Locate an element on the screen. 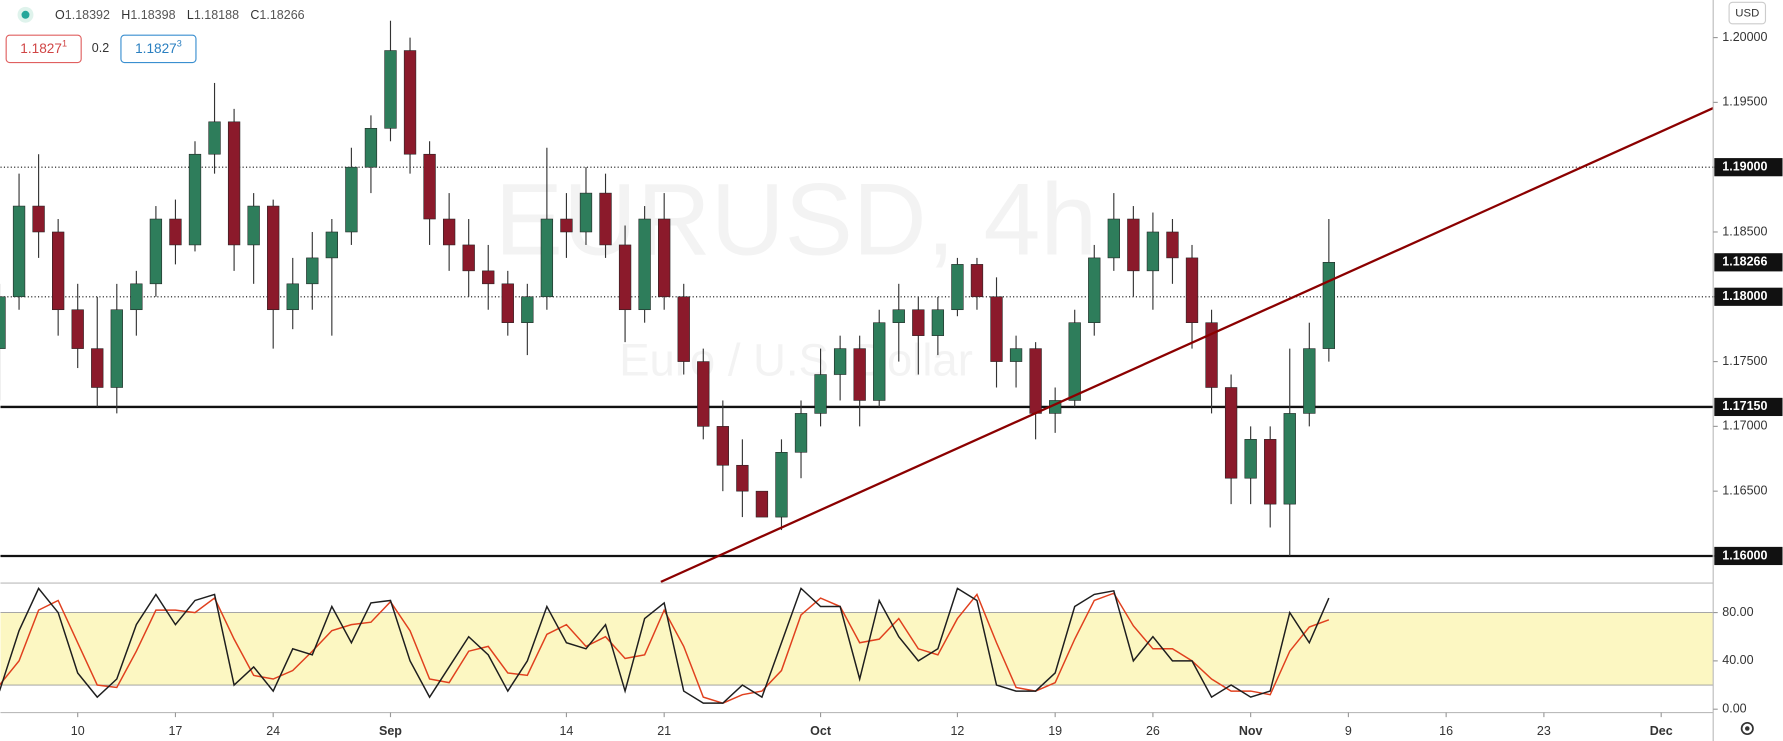  ohlc-label: O is located at coordinates (60, 15).